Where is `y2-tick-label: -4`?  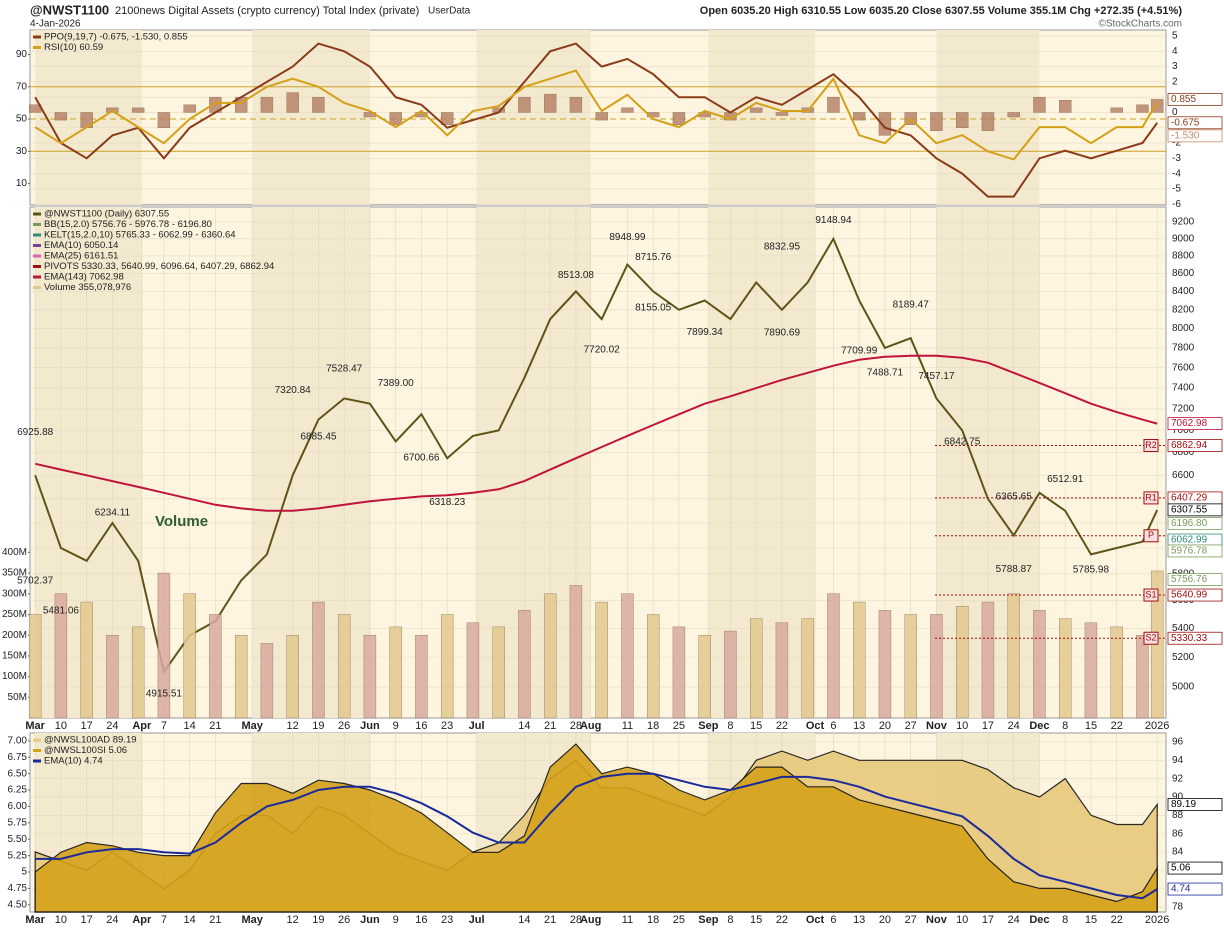
y2-tick-label: -4 is located at coordinates (1176, 173).